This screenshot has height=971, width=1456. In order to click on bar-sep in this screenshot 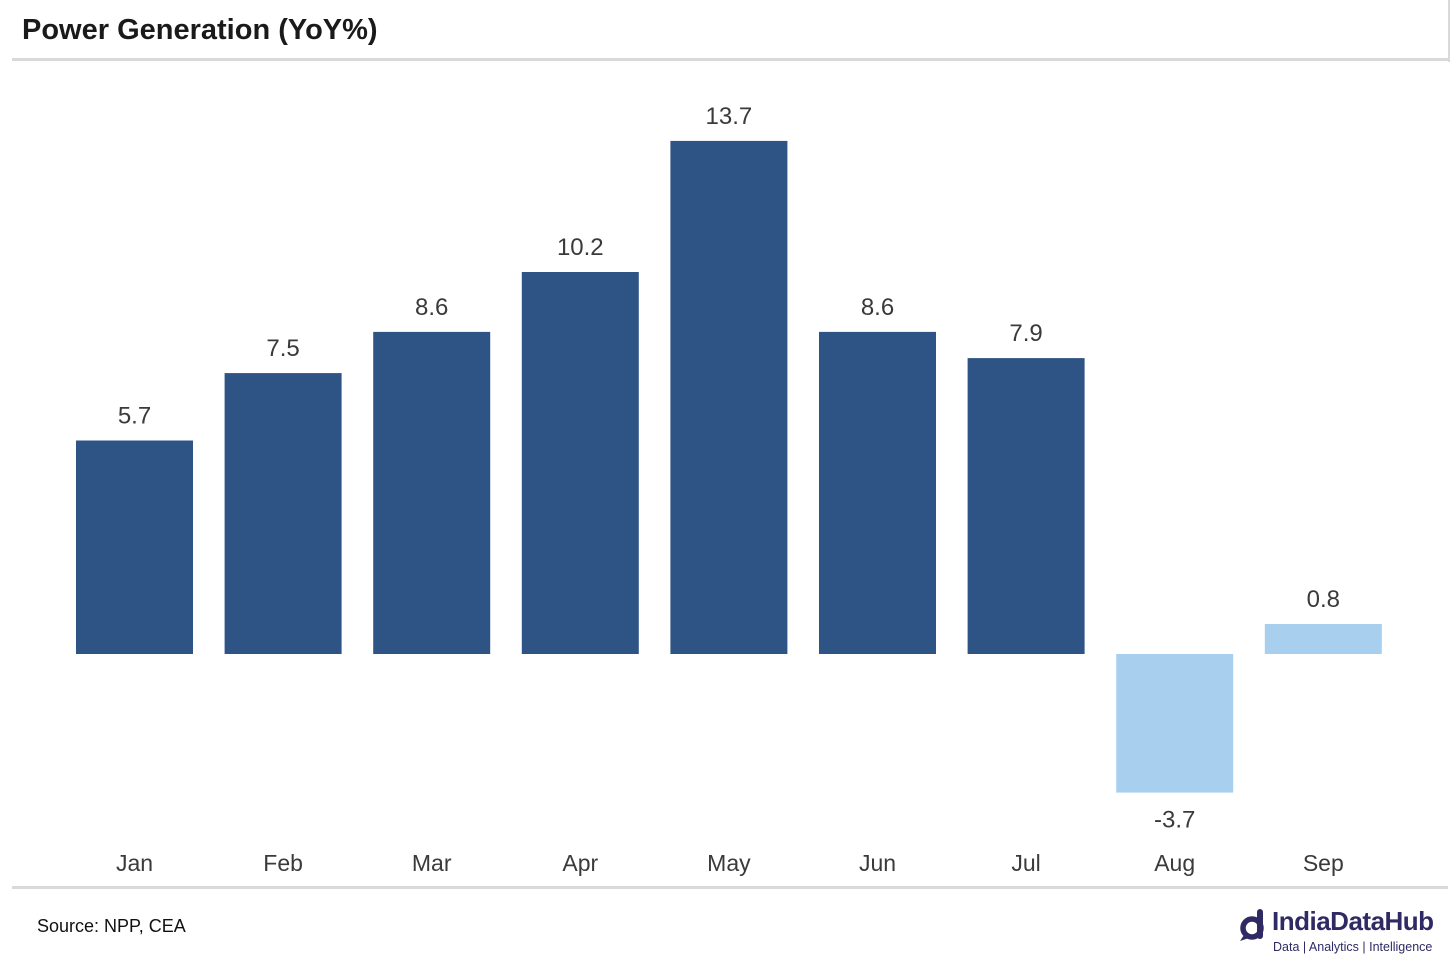, I will do `click(1323, 639)`.